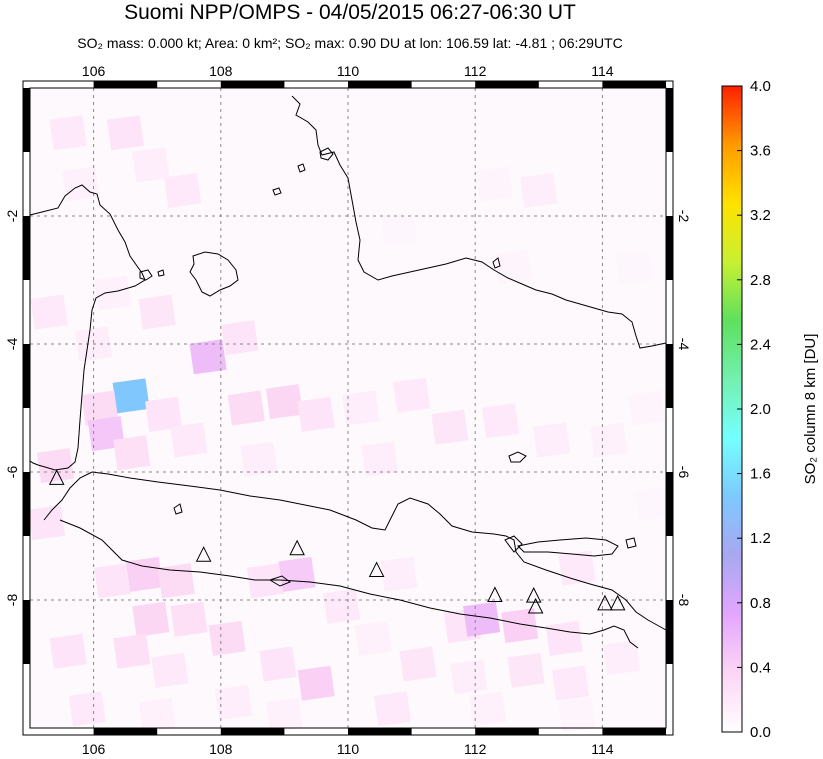  Describe the element at coordinates (348, 71) in the screenshot. I see `lon-tick-label-top: 110` at that location.